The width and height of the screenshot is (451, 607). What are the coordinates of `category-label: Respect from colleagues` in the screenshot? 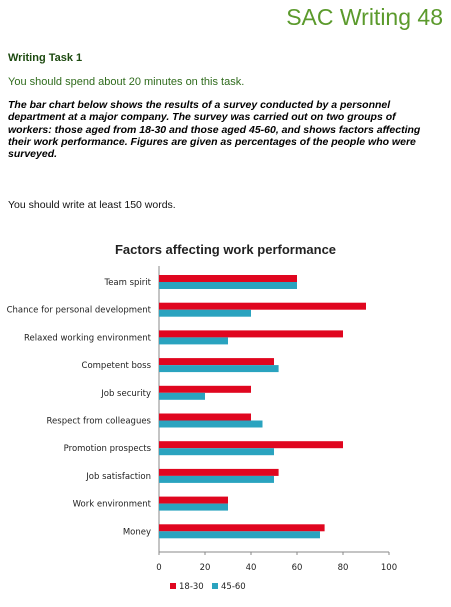 It's located at (99, 422).